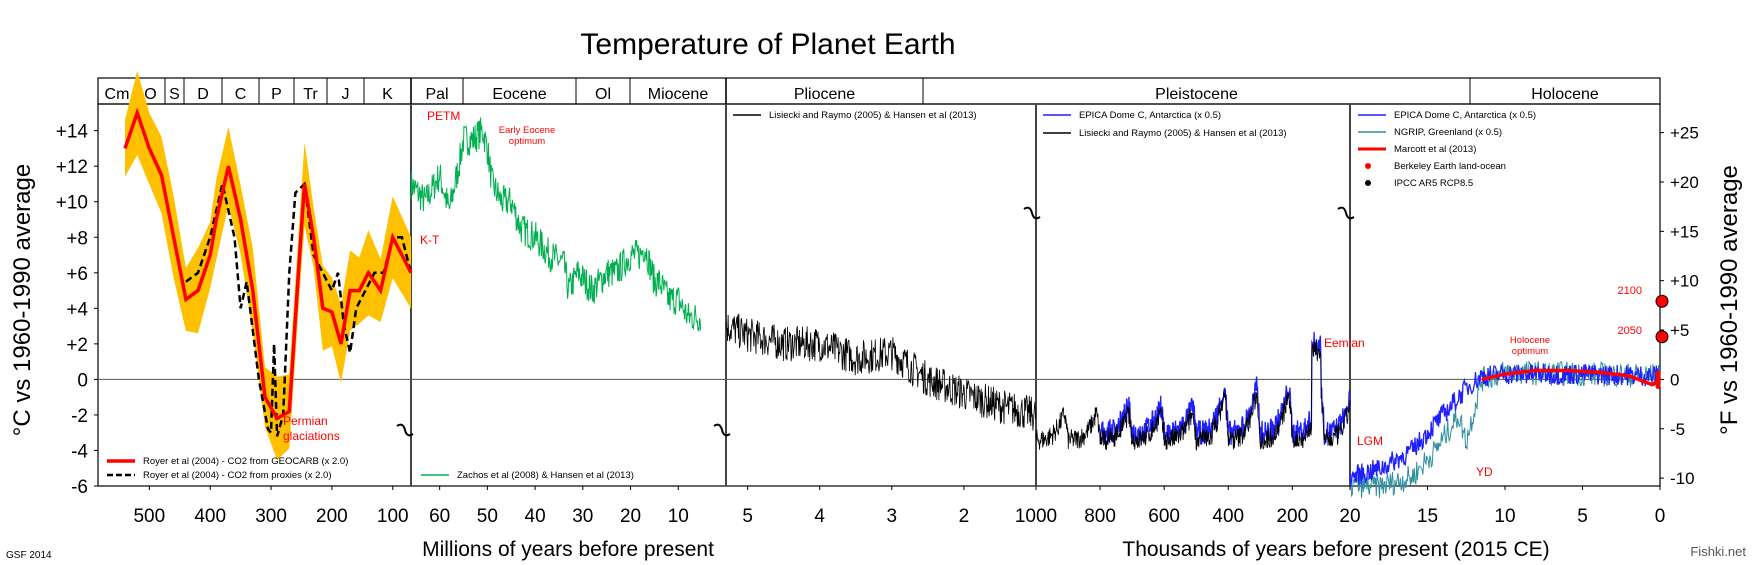 Image resolution: width=1753 pixels, height=565 pixels. I want to click on y-tick-left-label: 0, so click(82, 380).